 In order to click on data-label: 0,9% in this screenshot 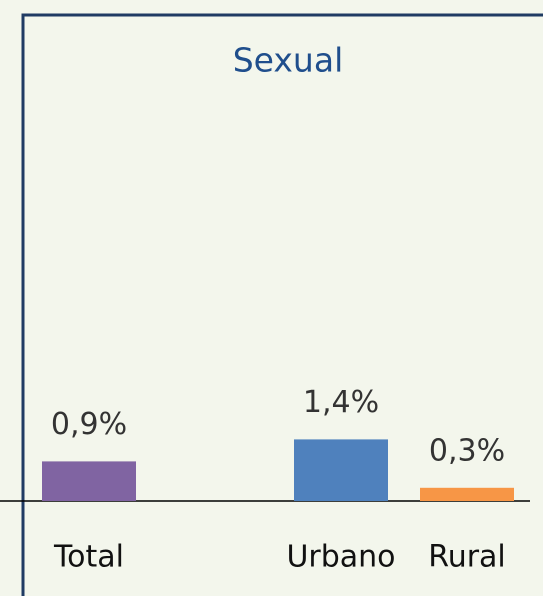, I will do `click(89, 424)`.